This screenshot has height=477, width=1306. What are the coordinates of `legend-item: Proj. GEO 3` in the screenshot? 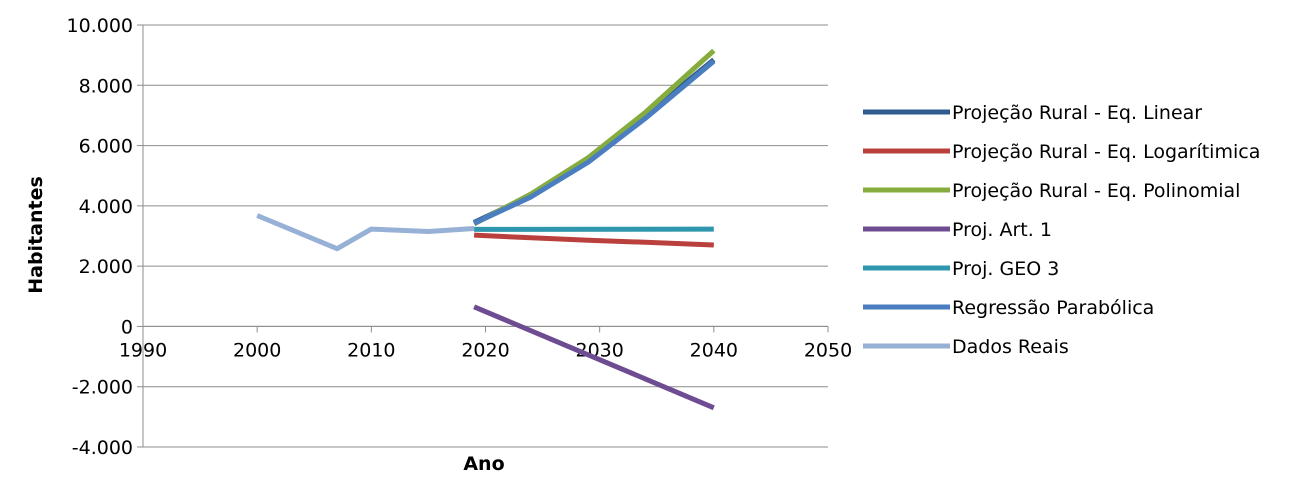 It's located at (961, 269).